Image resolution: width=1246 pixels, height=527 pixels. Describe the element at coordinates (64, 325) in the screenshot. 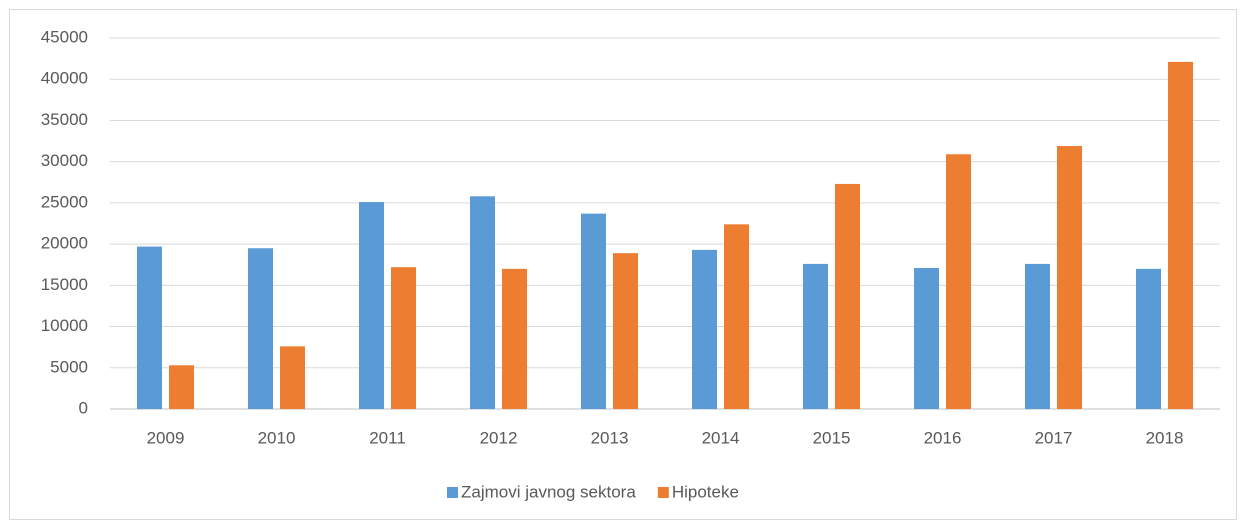

I see `y-tick-label: 10000` at that location.